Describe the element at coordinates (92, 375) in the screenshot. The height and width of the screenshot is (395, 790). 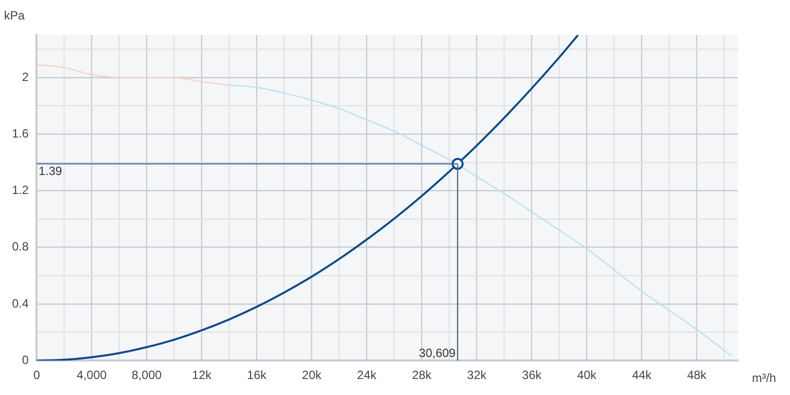
I see `x-tick-label: 4,000` at that location.